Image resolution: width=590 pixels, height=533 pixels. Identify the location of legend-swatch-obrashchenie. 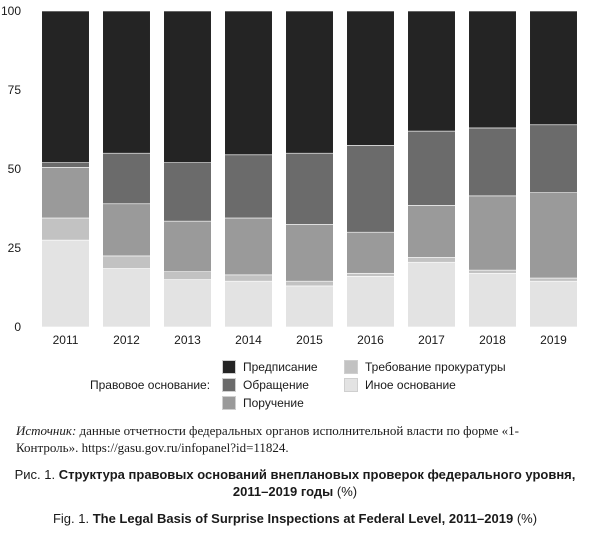
(229, 385).